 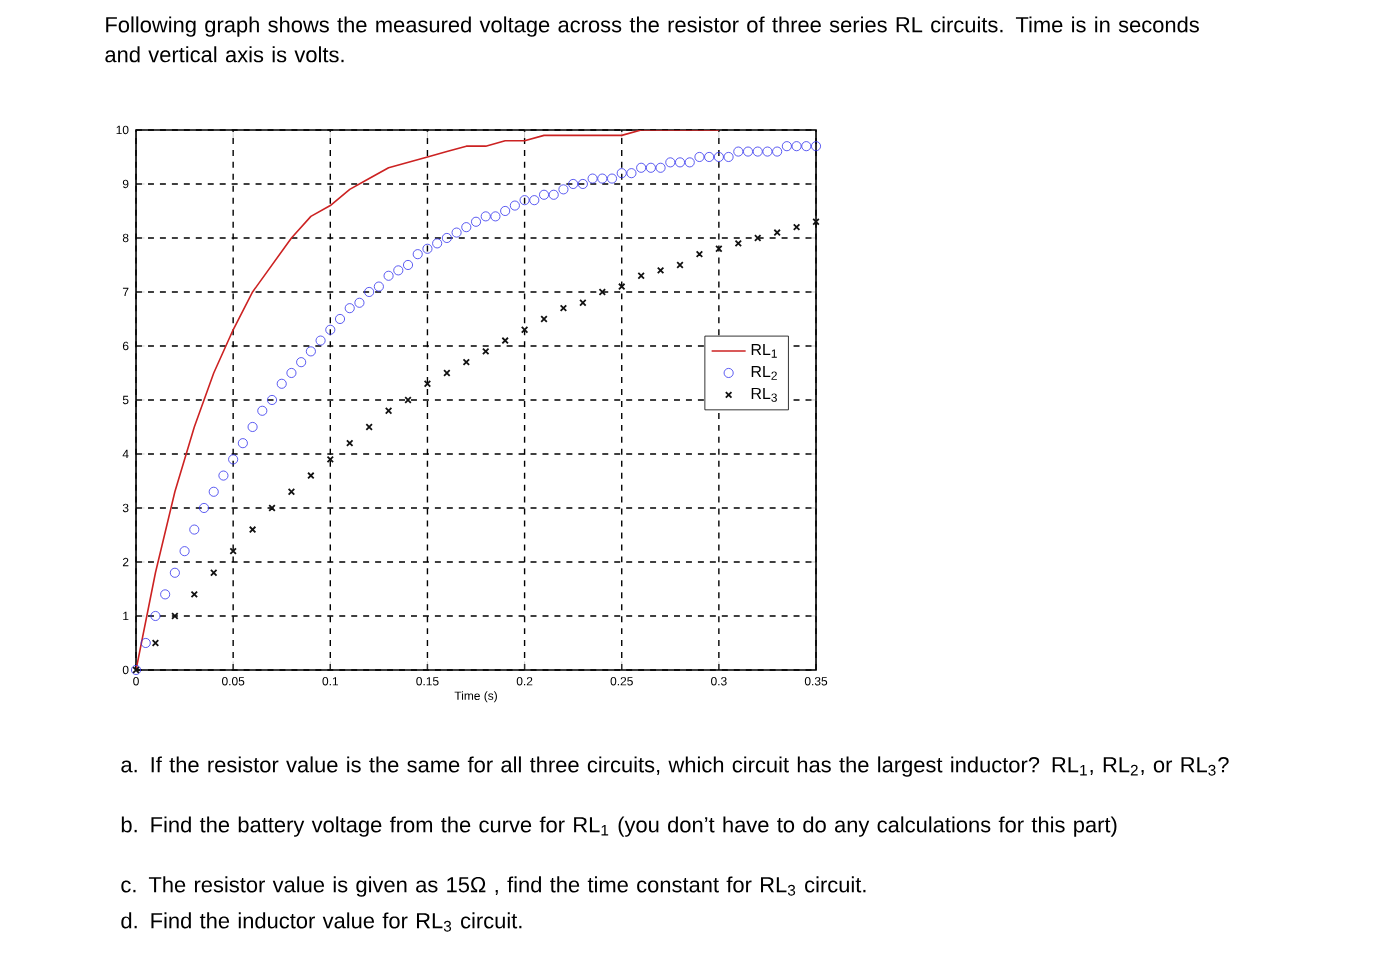 I want to click on text: a. If the resistor value is the same for all three circuits, which circuit has the largest inductor? RL$_{1}$, RL$_{2}$, or RL$_{3}$?, so click(x=675, y=766).